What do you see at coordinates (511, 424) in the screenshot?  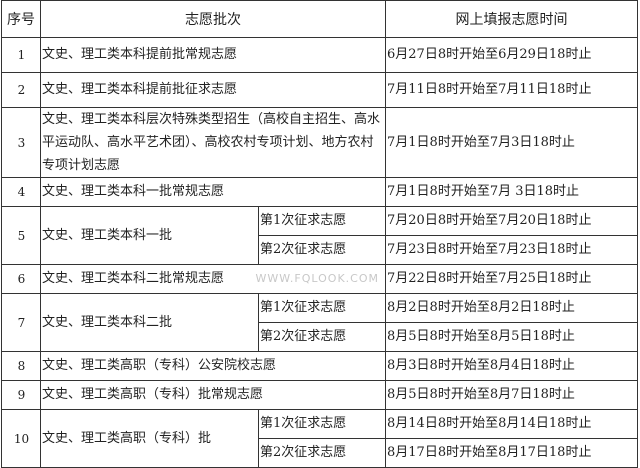 I see `row-time: 8月14日8时开始至8月14日18时止` at bounding box center [511, 424].